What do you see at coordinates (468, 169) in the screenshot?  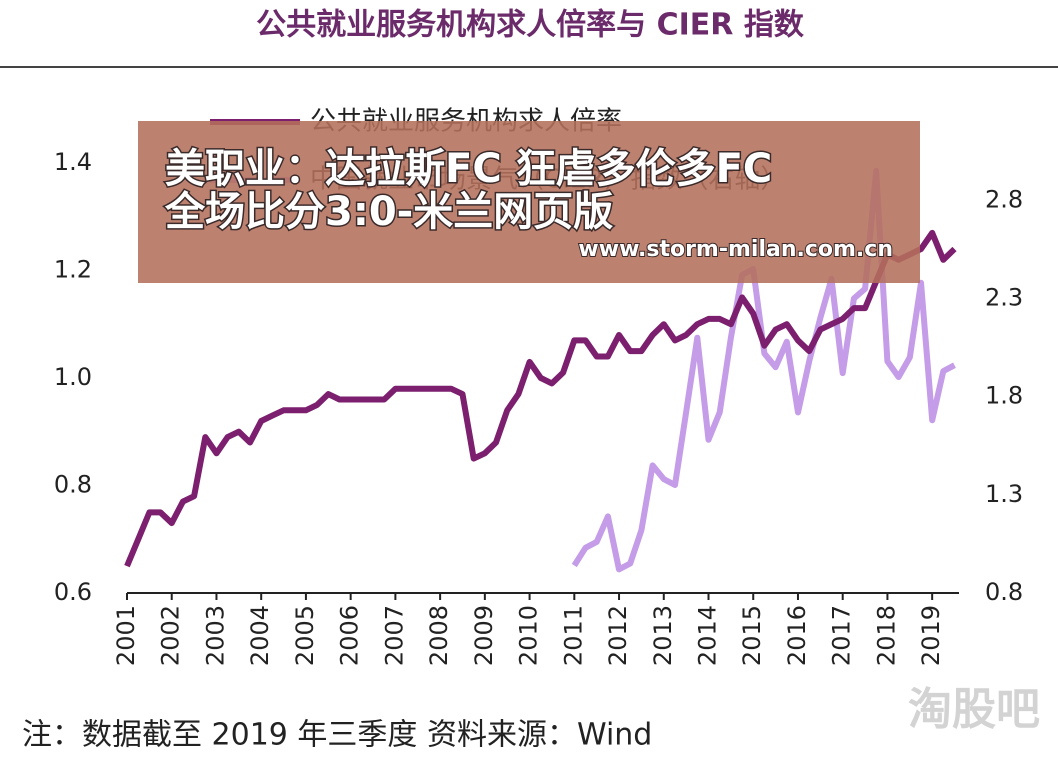 I see `overlay-headline: 美职业：达拉斯FC 狂虐多伦多FC` at bounding box center [468, 169].